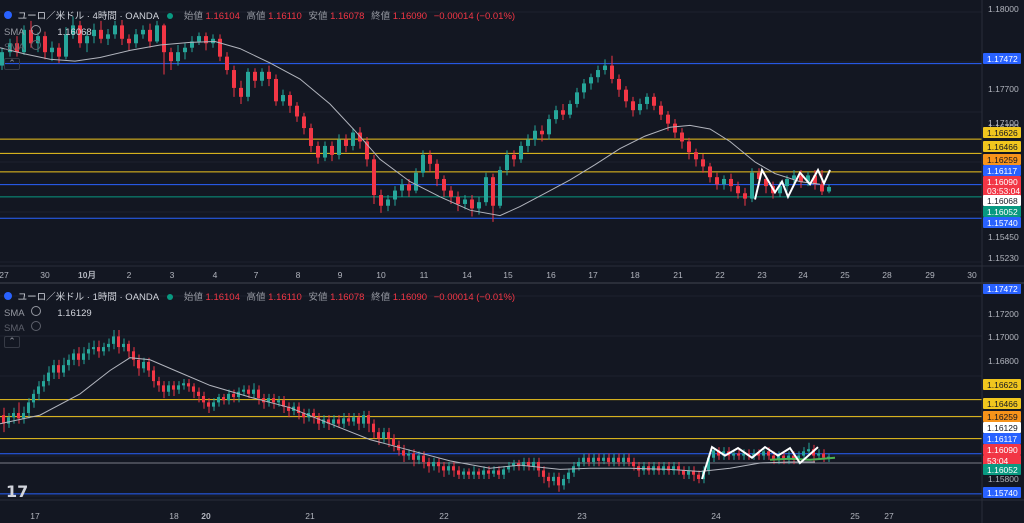 The image size is (1024, 523). What do you see at coordinates (1003, 89) in the screenshot?
I see `y-tick-label: 1.17700` at bounding box center [1003, 89].